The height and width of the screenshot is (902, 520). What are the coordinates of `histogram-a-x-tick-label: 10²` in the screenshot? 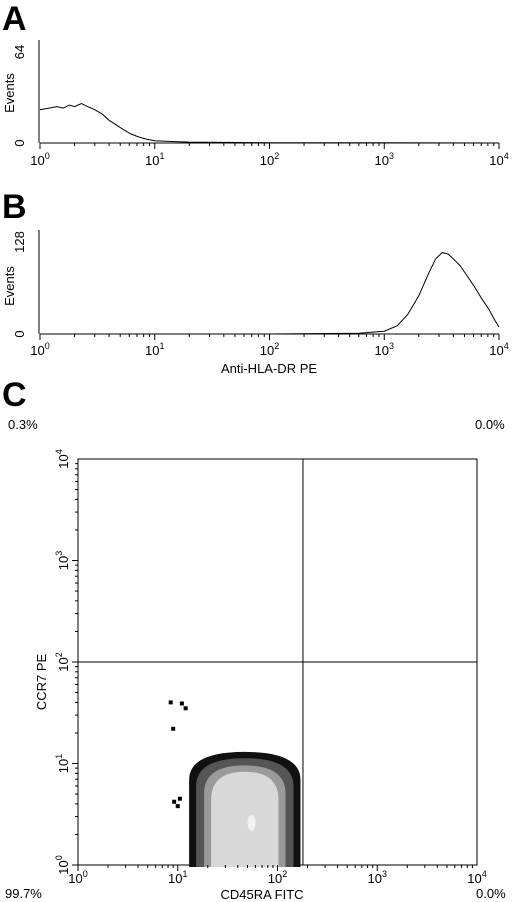 It's located at (269, 159).